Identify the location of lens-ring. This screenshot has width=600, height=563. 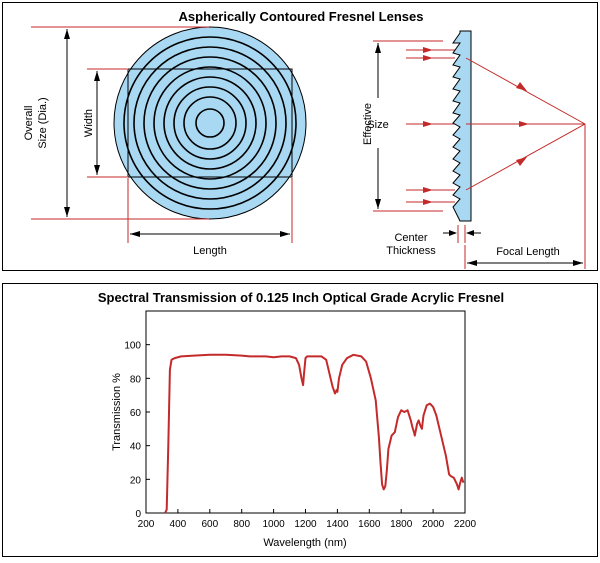
(210, 123).